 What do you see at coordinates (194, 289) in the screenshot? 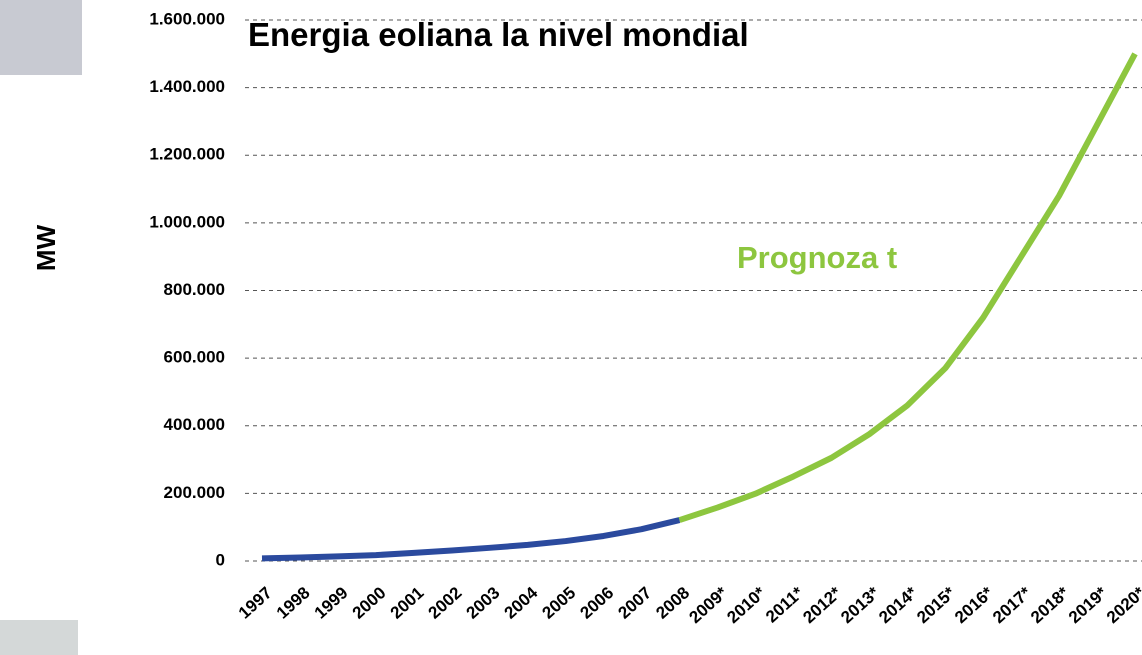
I see `y-tick-label: 800.000` at bounding box center [194, 289].